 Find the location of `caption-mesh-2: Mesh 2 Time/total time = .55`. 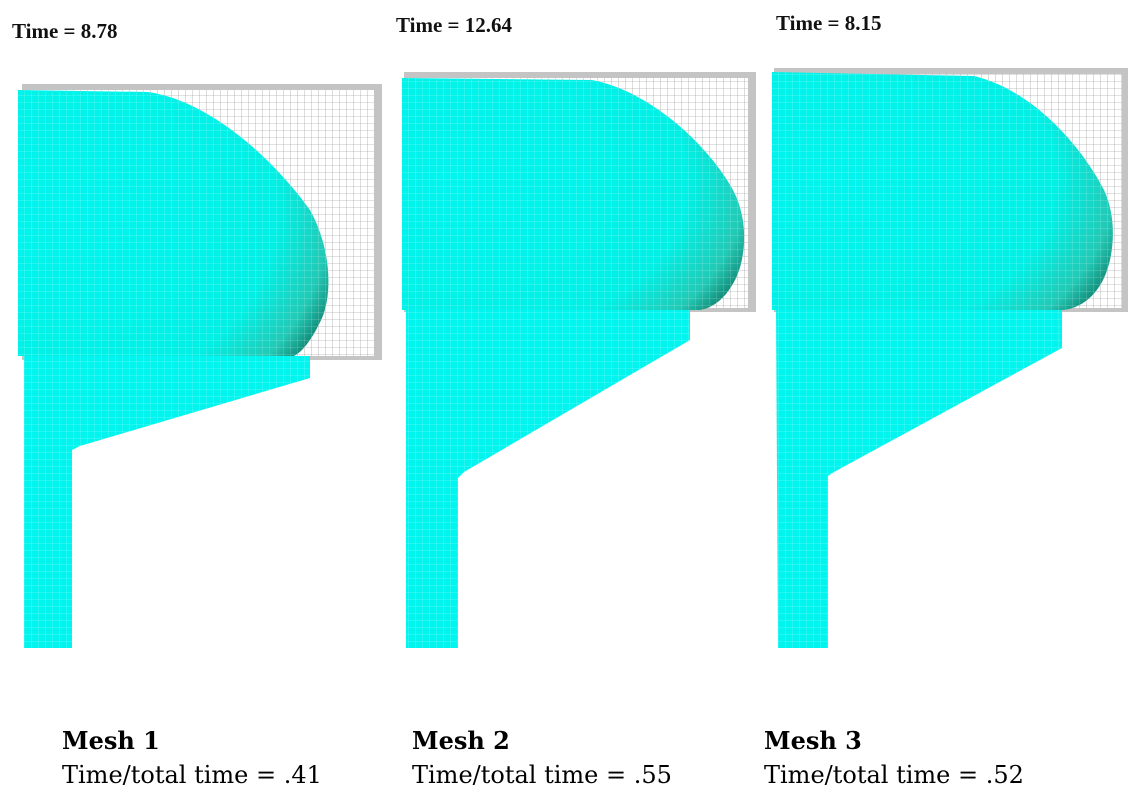

caption-mesh-2: Mesh 2 Time/total time = .55 is located at coordinates (542, 758).